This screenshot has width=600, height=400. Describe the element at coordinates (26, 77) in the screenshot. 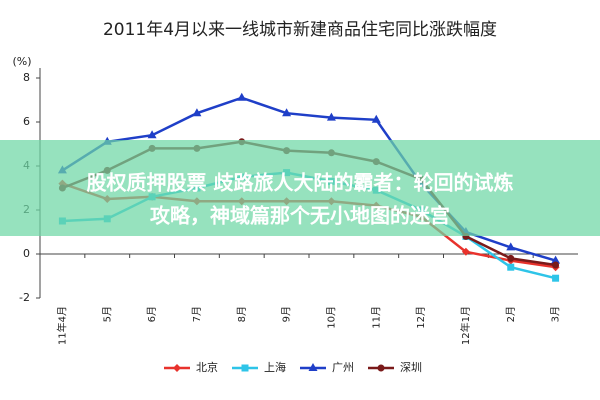

I see `y-tick-label: 8` at that location.